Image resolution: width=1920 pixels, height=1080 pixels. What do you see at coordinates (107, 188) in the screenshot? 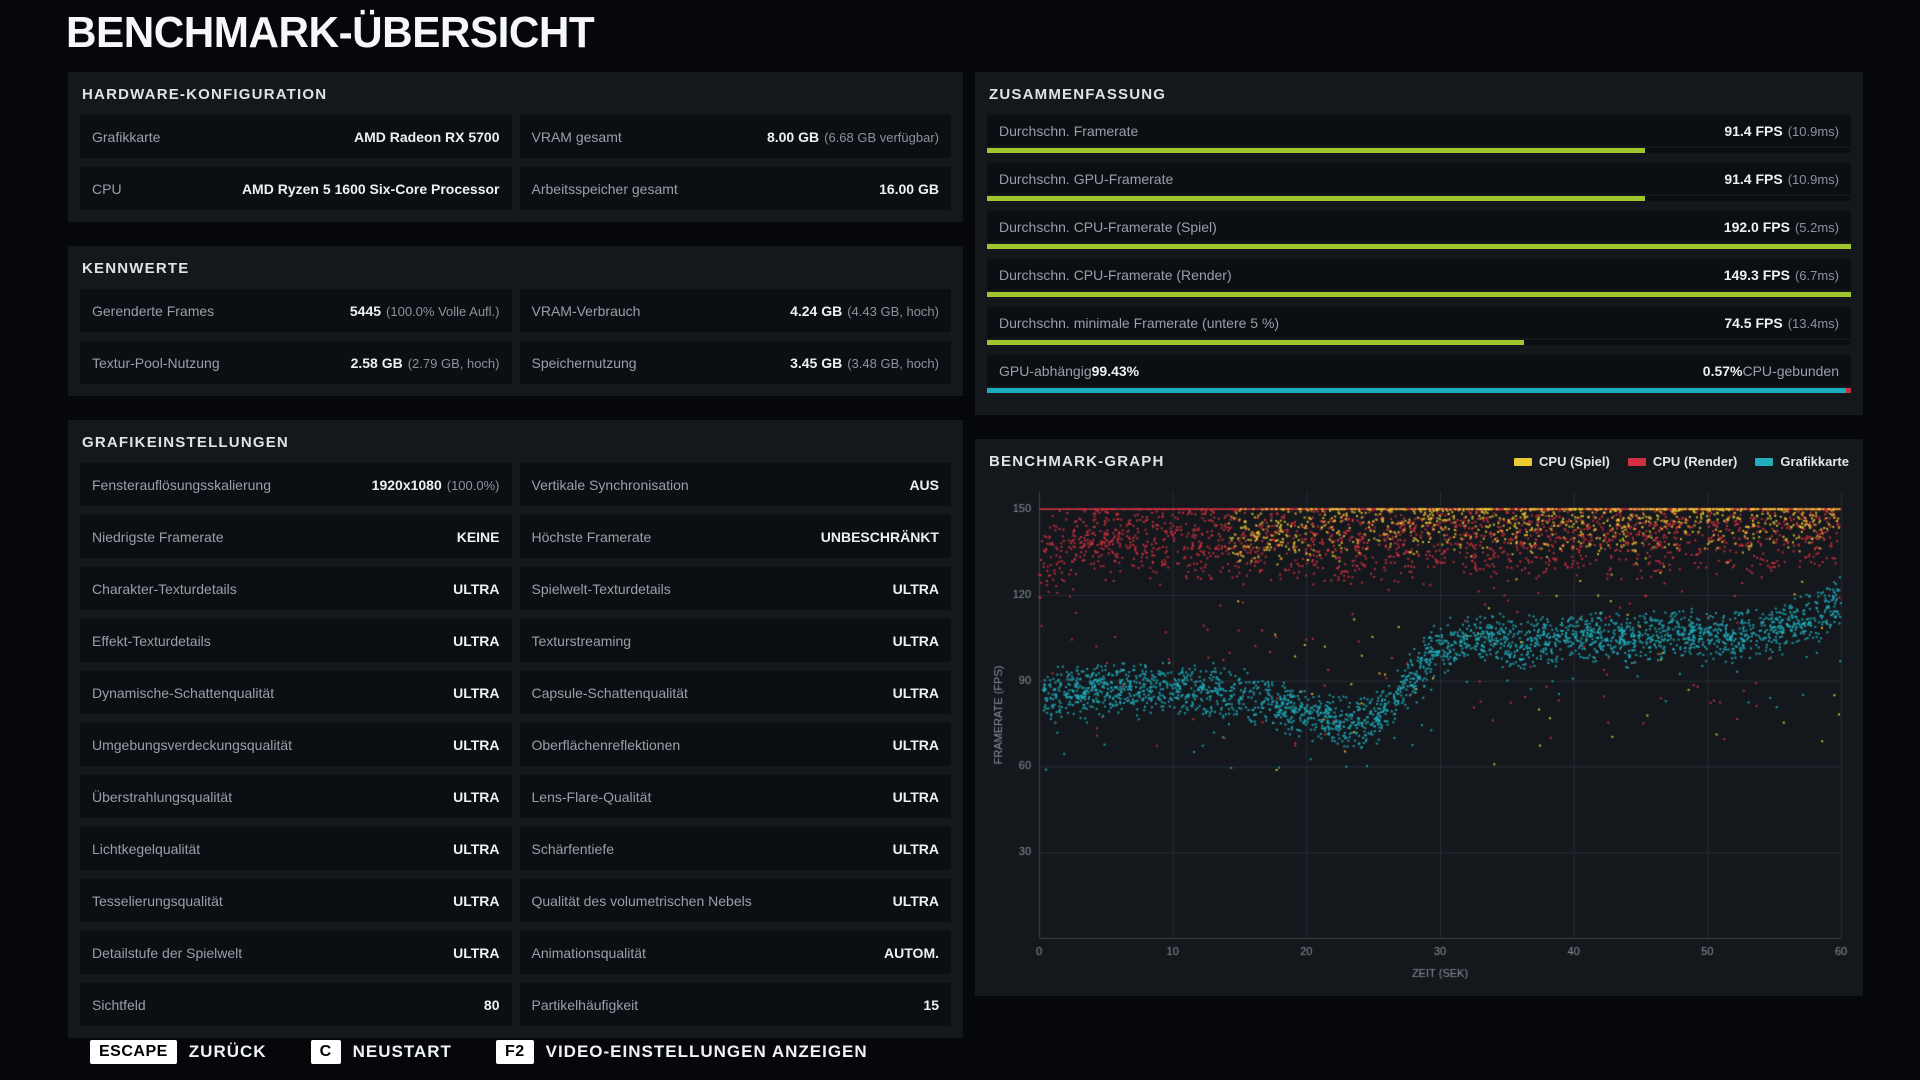
I see `row-label: CPU` at bounding box center [107, 188].